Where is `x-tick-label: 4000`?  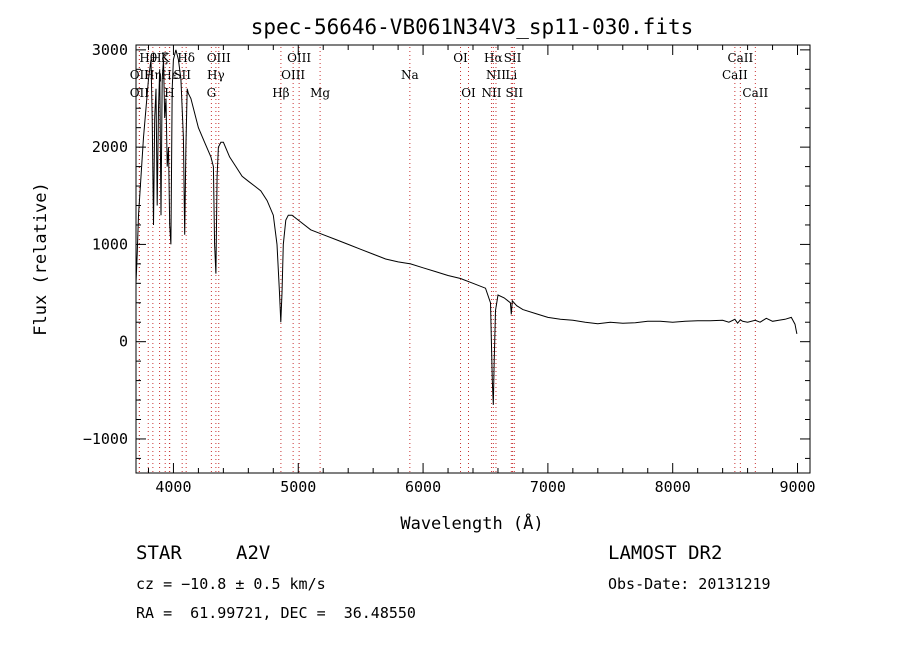 x-tick-label: 4000 is located at coordinates (173, 487).